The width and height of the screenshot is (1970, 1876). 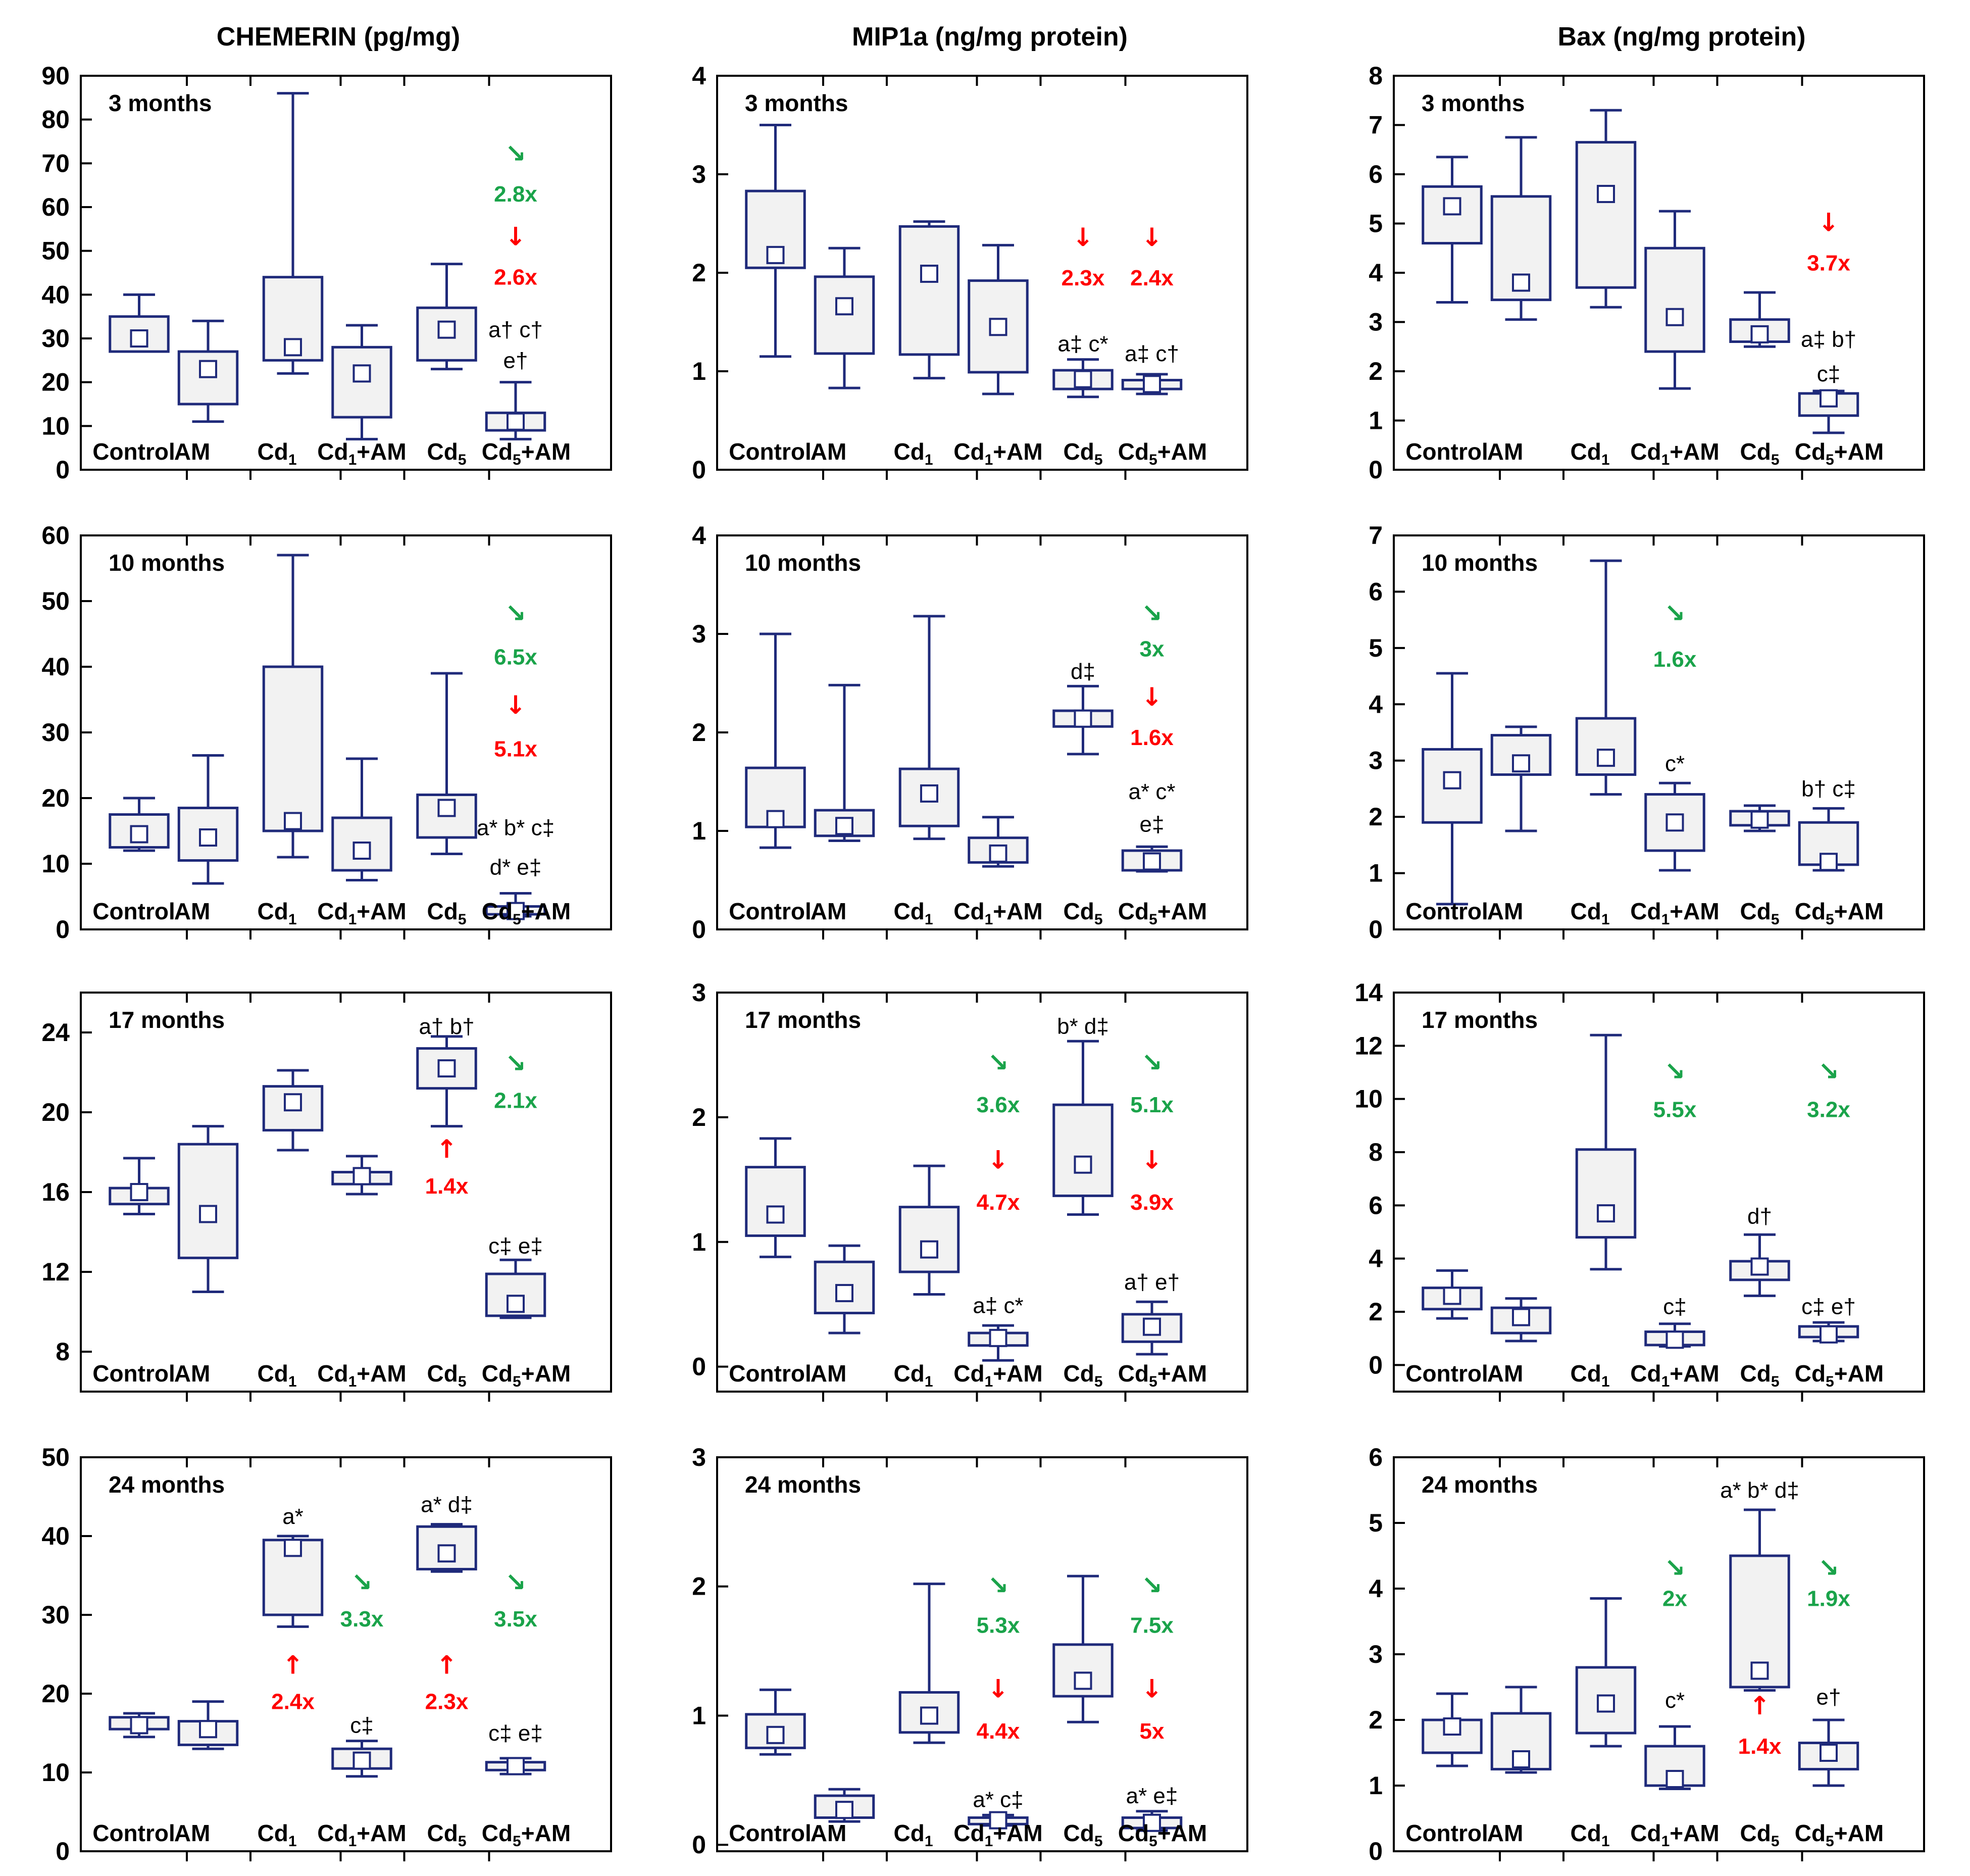 What do you see at coordinates (1368, 1099) in the screenshot?
I see `y-tick-label: 10` at bounding box center [1368, 1099].